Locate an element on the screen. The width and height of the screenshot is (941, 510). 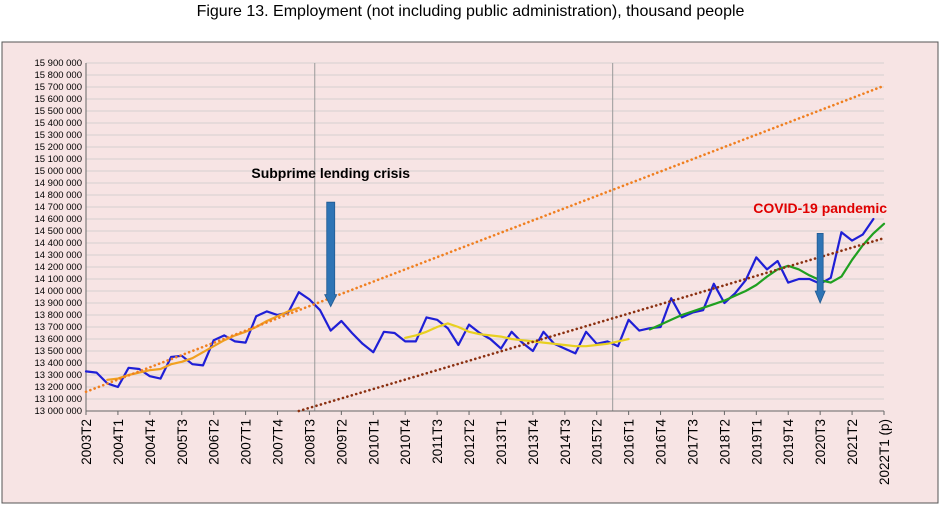
y-tick-label: 15 300 000 is located at coordinates (58, 135).